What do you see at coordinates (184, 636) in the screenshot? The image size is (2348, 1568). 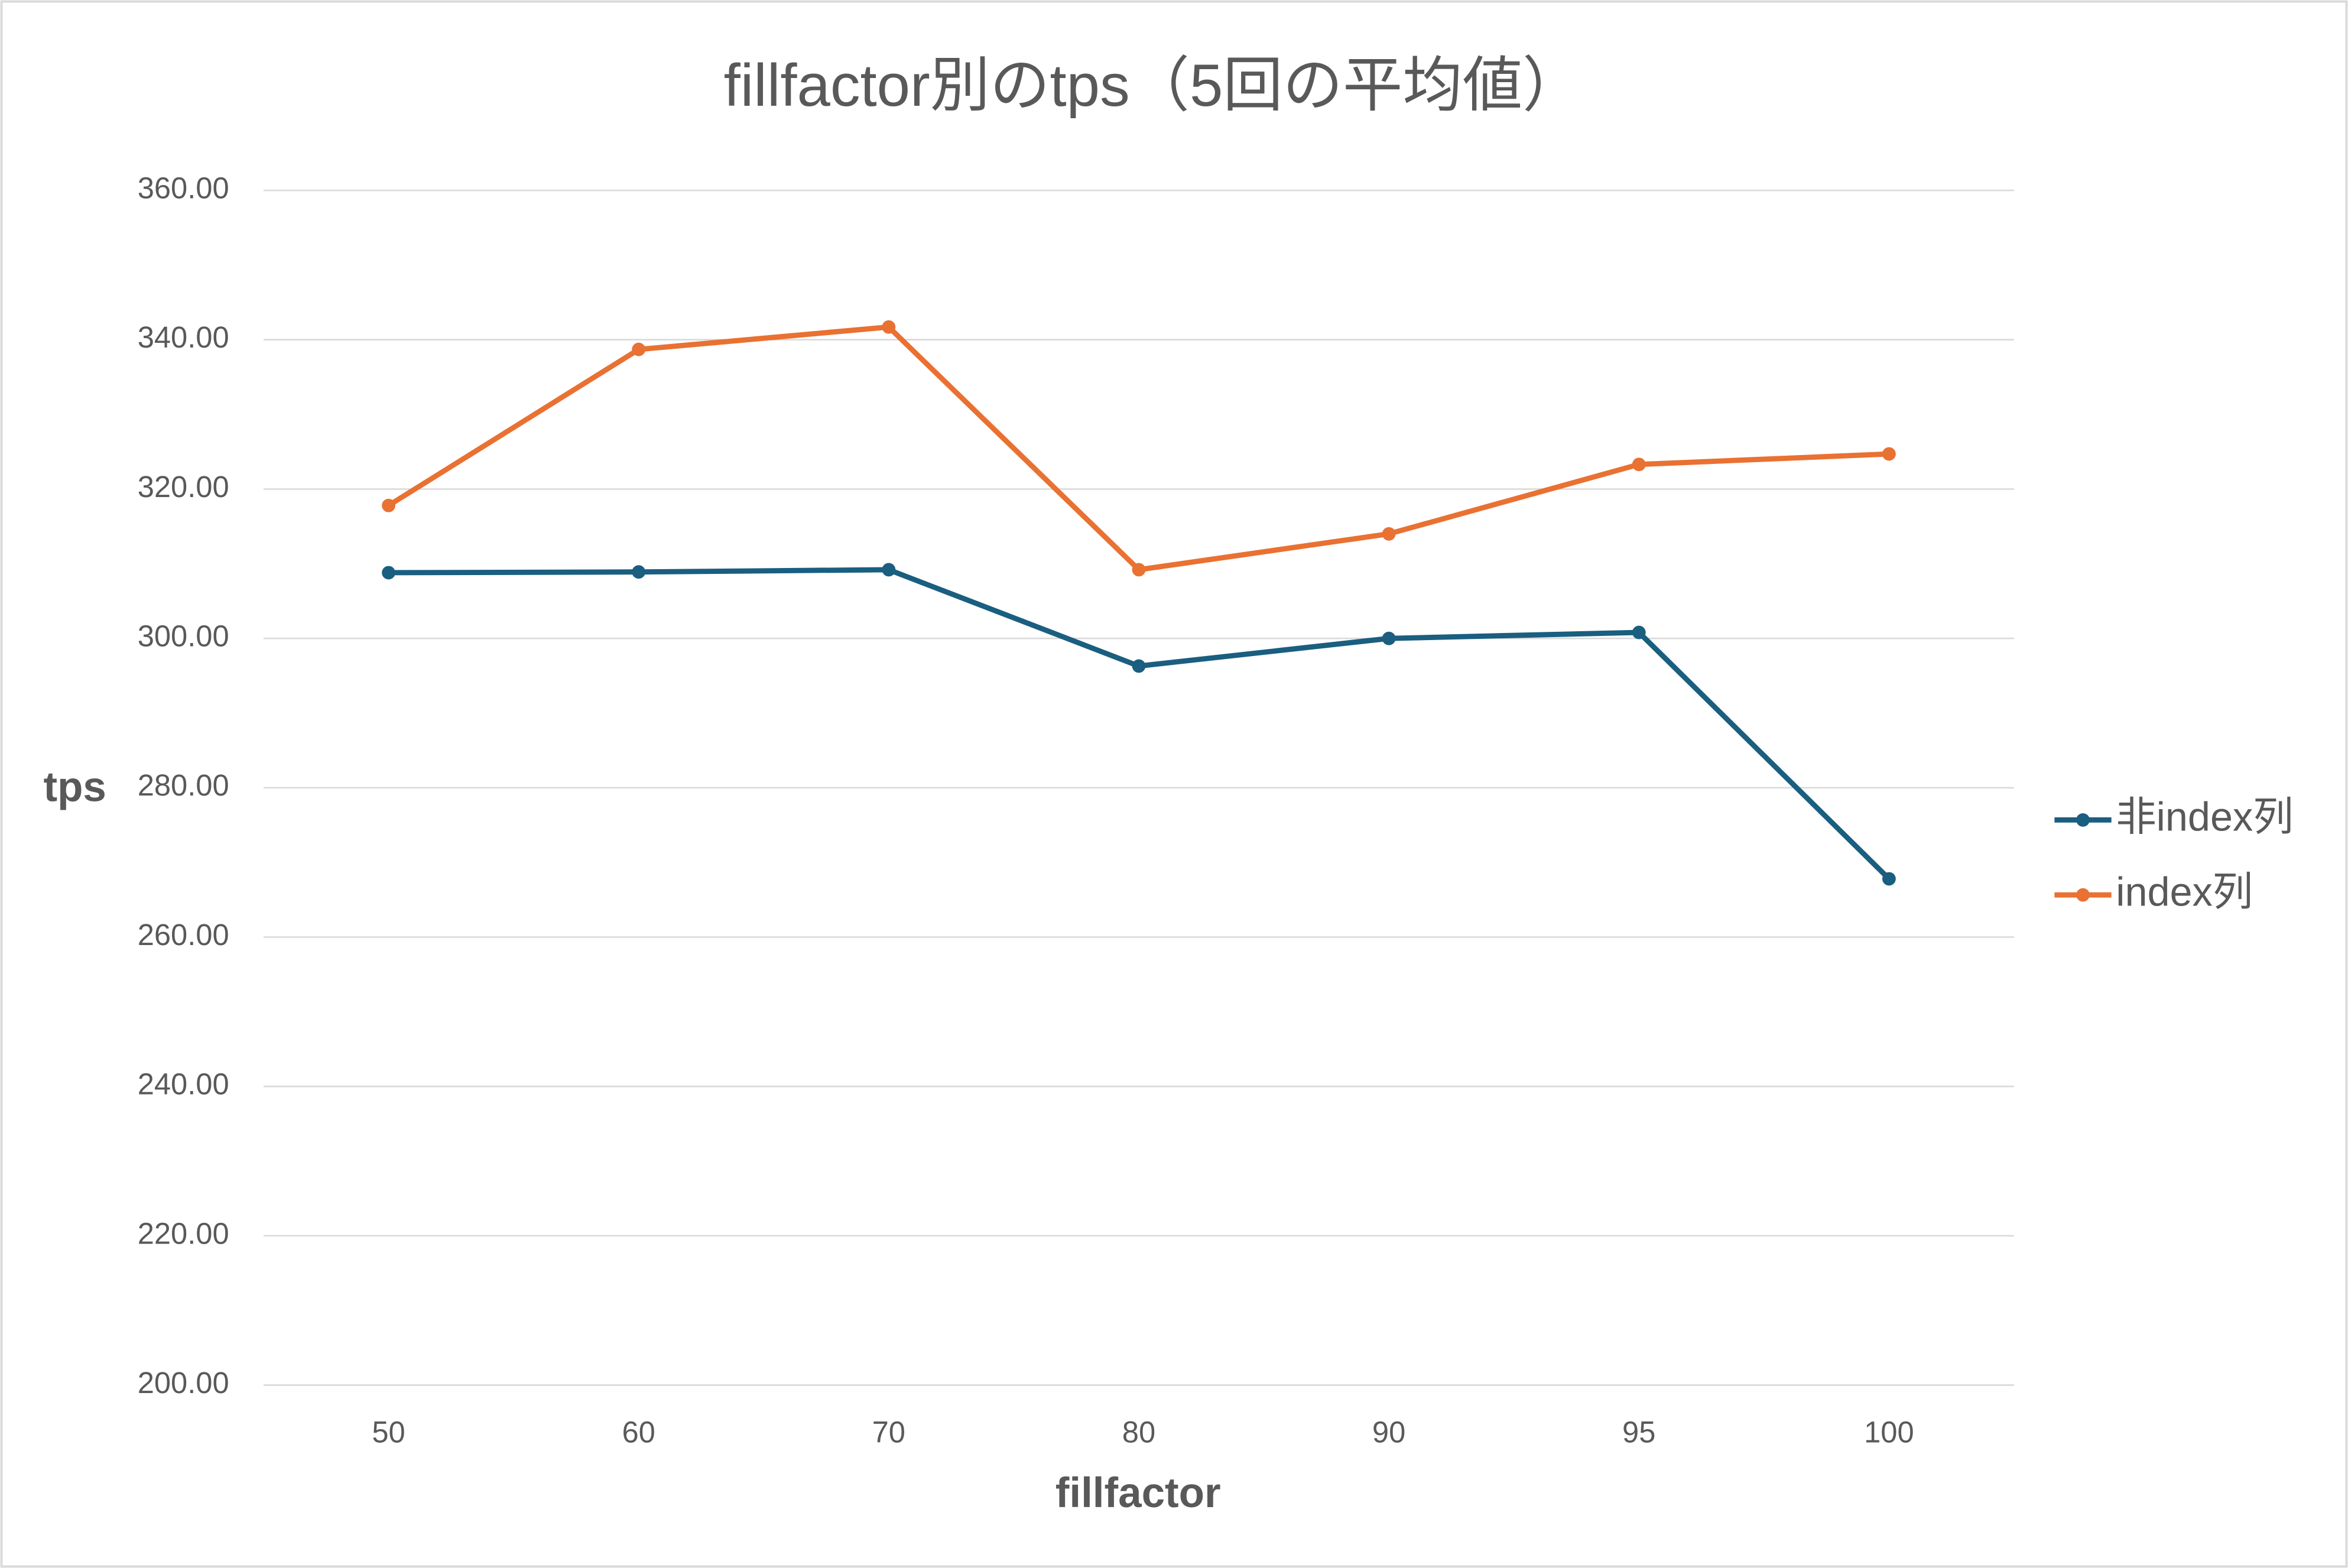 I see `y-tick-label: 300.00` at bounding box center [184, 636].